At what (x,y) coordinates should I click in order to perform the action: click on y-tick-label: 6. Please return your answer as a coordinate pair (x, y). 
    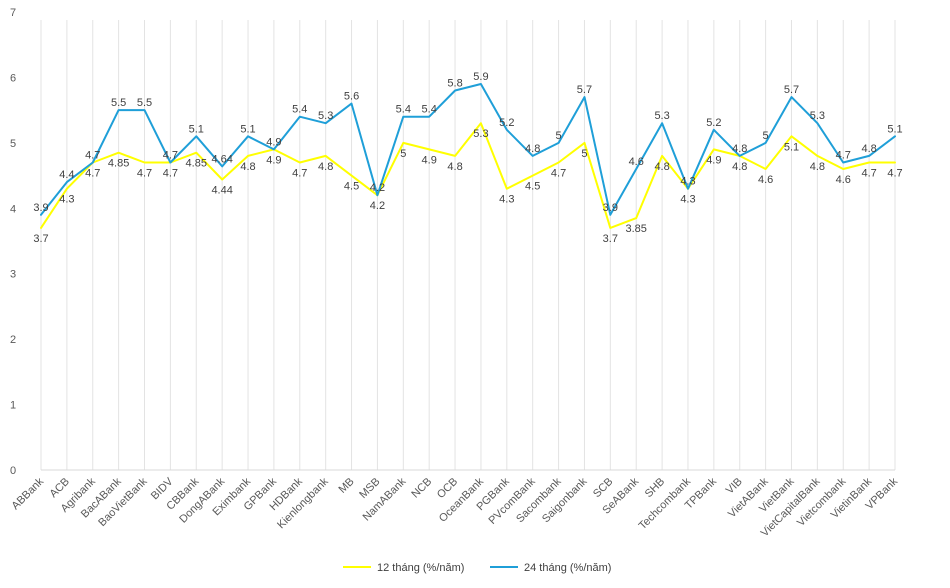
    Looking at the image, I should click on (13, 78).